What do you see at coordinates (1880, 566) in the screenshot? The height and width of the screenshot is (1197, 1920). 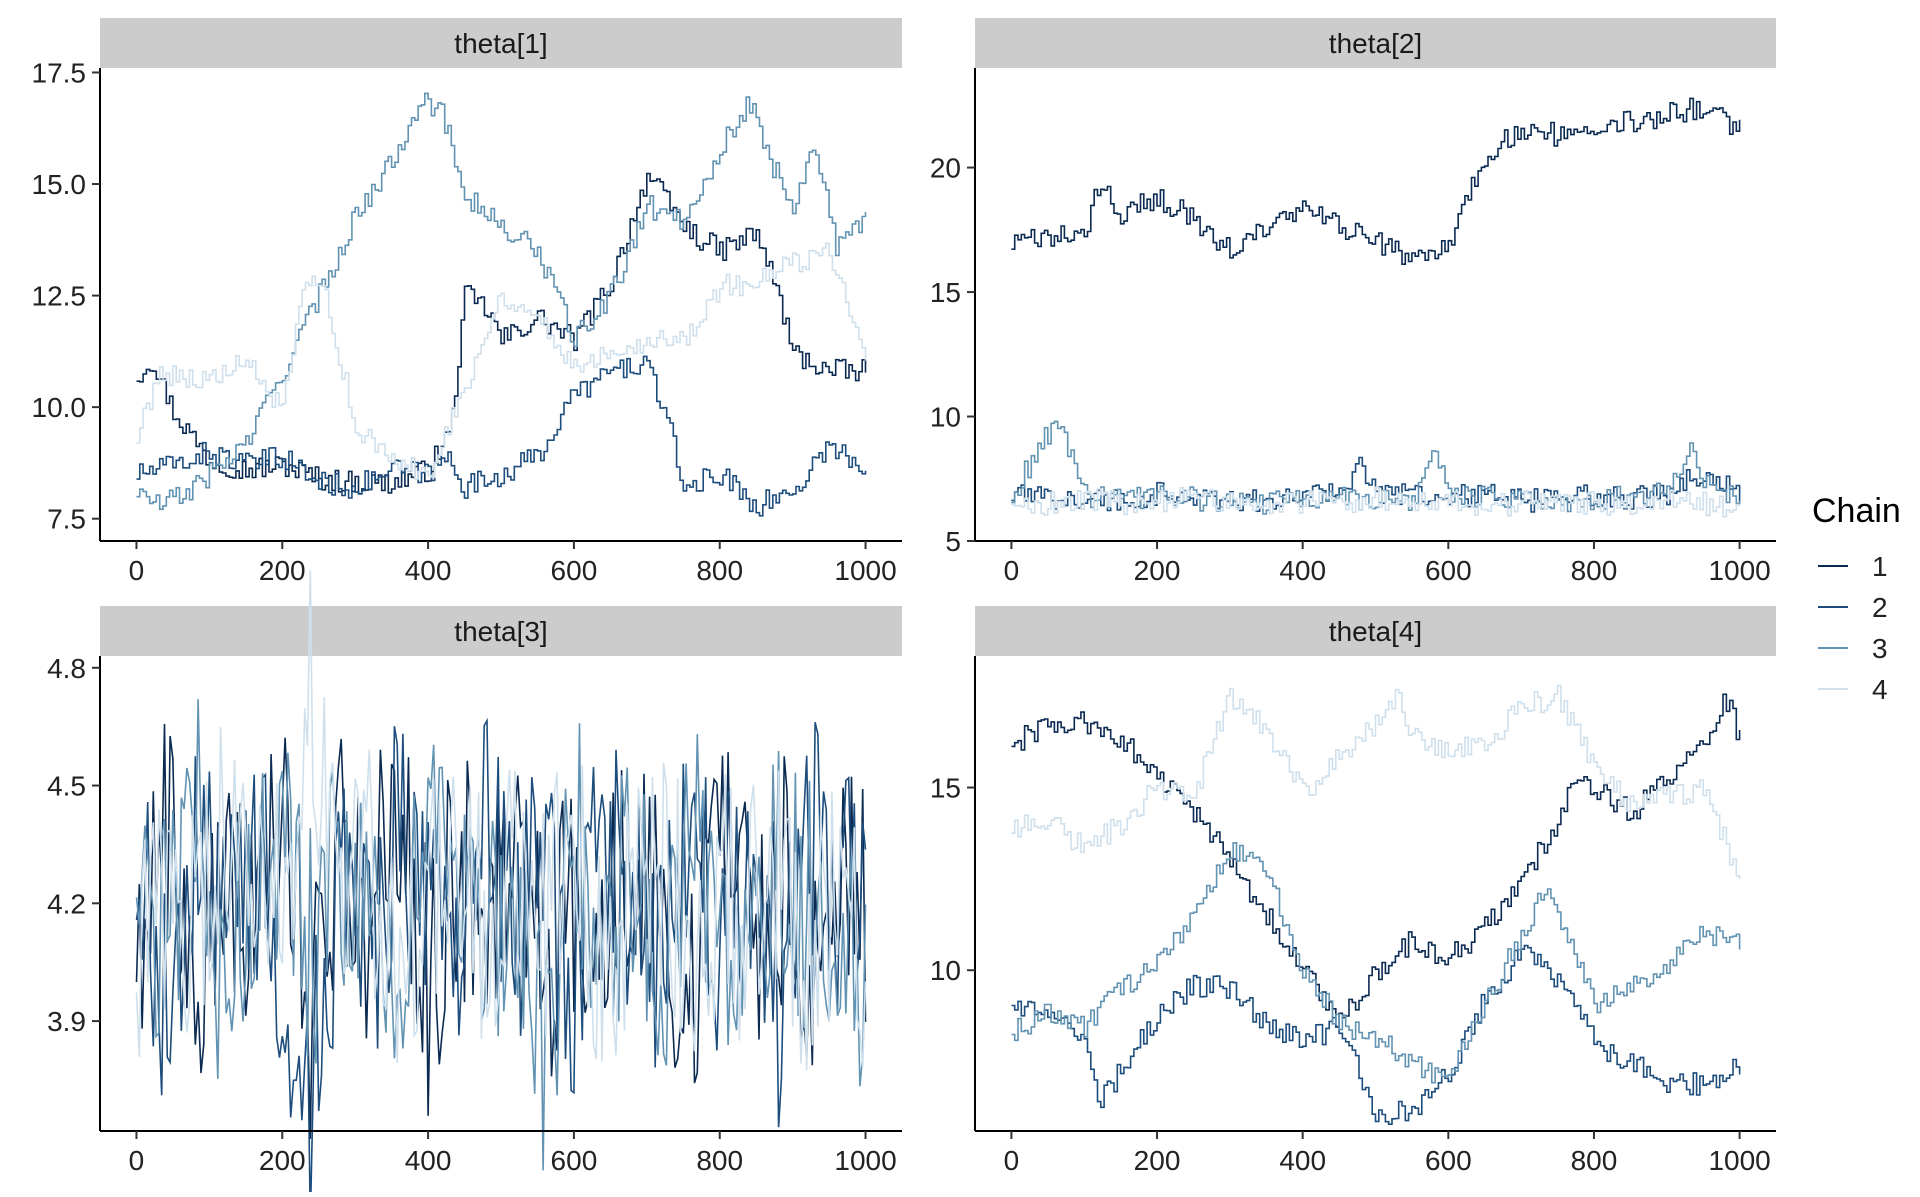 I see `legend-label-1: 1` at bounding box center [1880, 566].